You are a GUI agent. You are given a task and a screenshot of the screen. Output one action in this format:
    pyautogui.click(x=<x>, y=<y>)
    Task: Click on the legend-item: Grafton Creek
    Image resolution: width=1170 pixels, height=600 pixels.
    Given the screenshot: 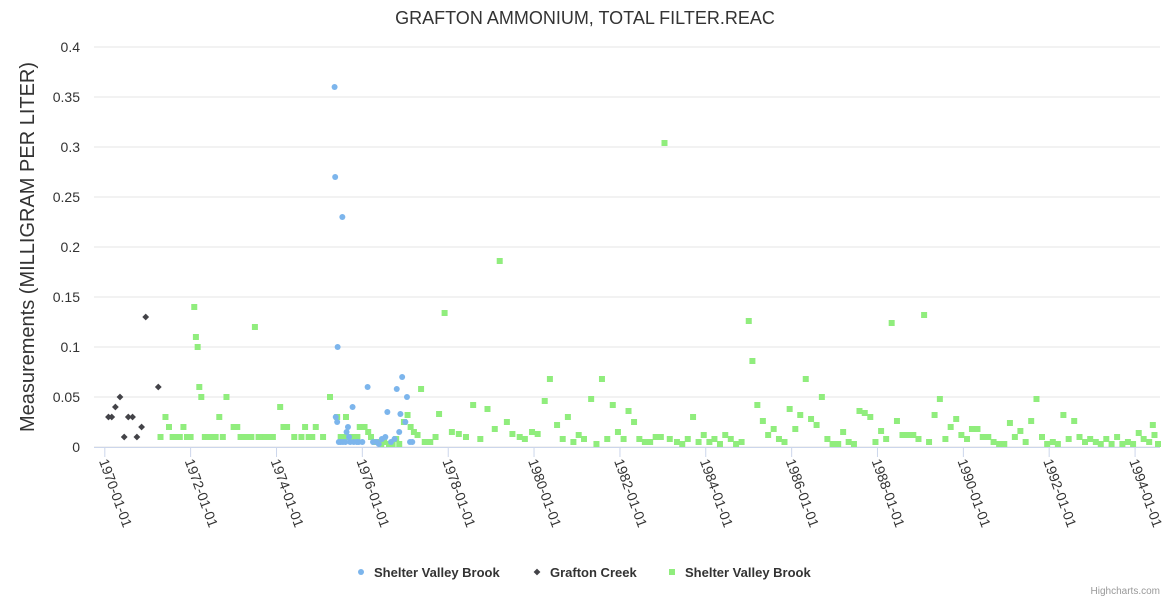 What is the action you would take?
    pyautogui.click(x=585, y=572)
    